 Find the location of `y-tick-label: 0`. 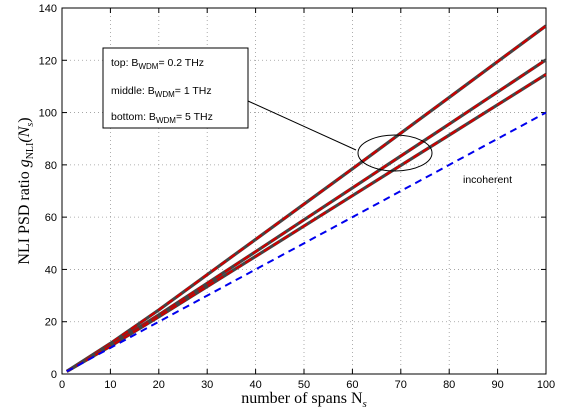

y-tick-label: 0 is located at coordinates (54, 375).